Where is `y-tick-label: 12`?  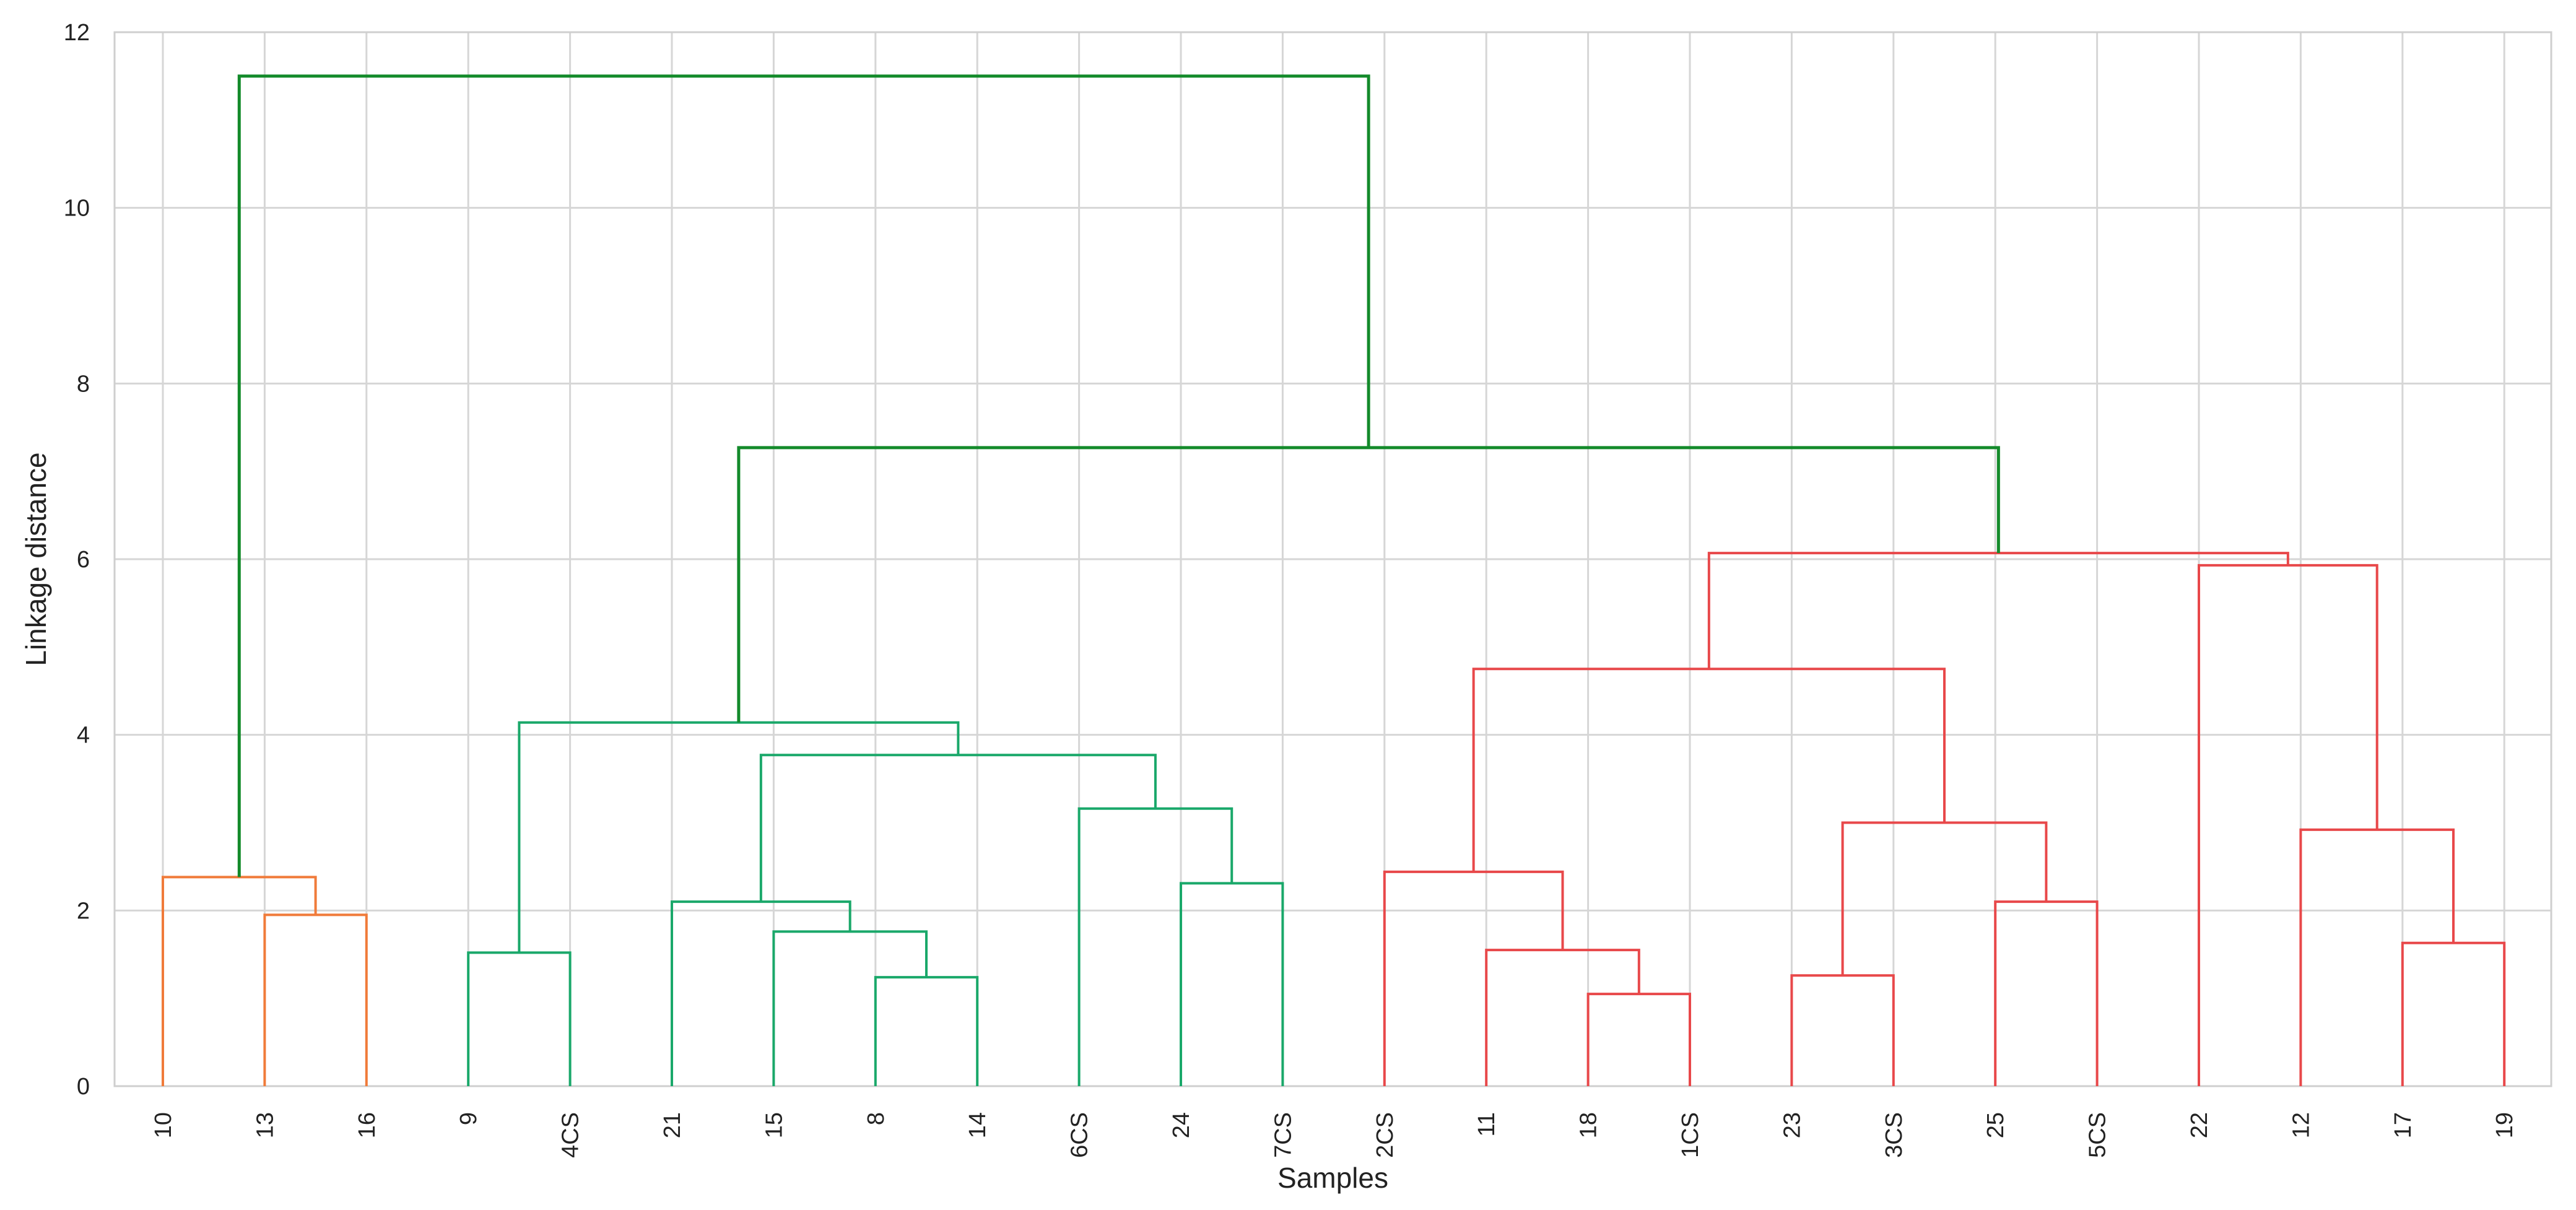 y-tick-label: 12 is located at coordinates (77, 33).